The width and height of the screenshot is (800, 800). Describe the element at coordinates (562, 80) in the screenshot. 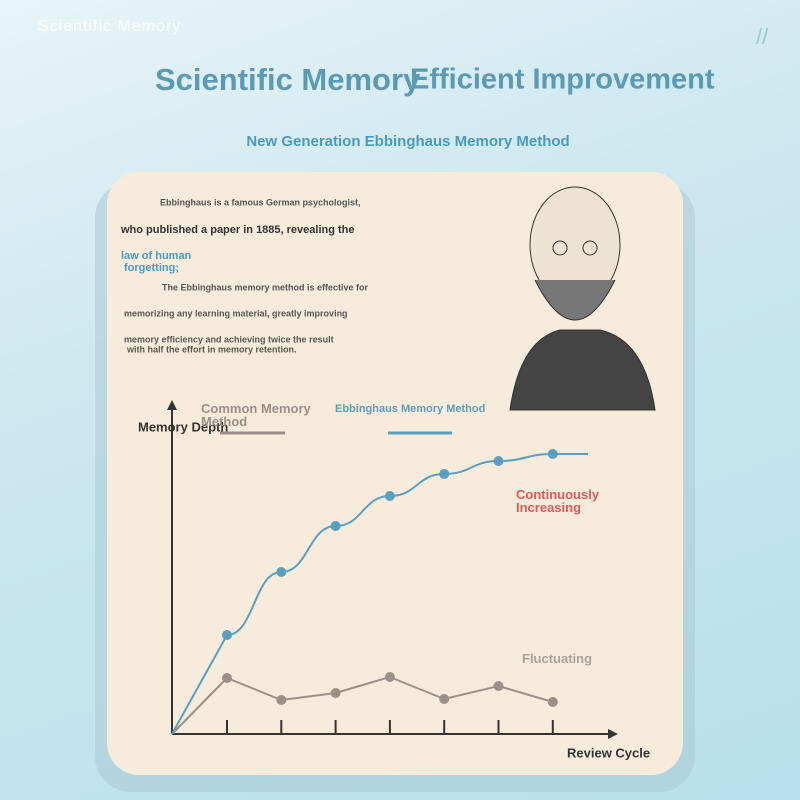

I see `title: Efficient Improvement` at that location.